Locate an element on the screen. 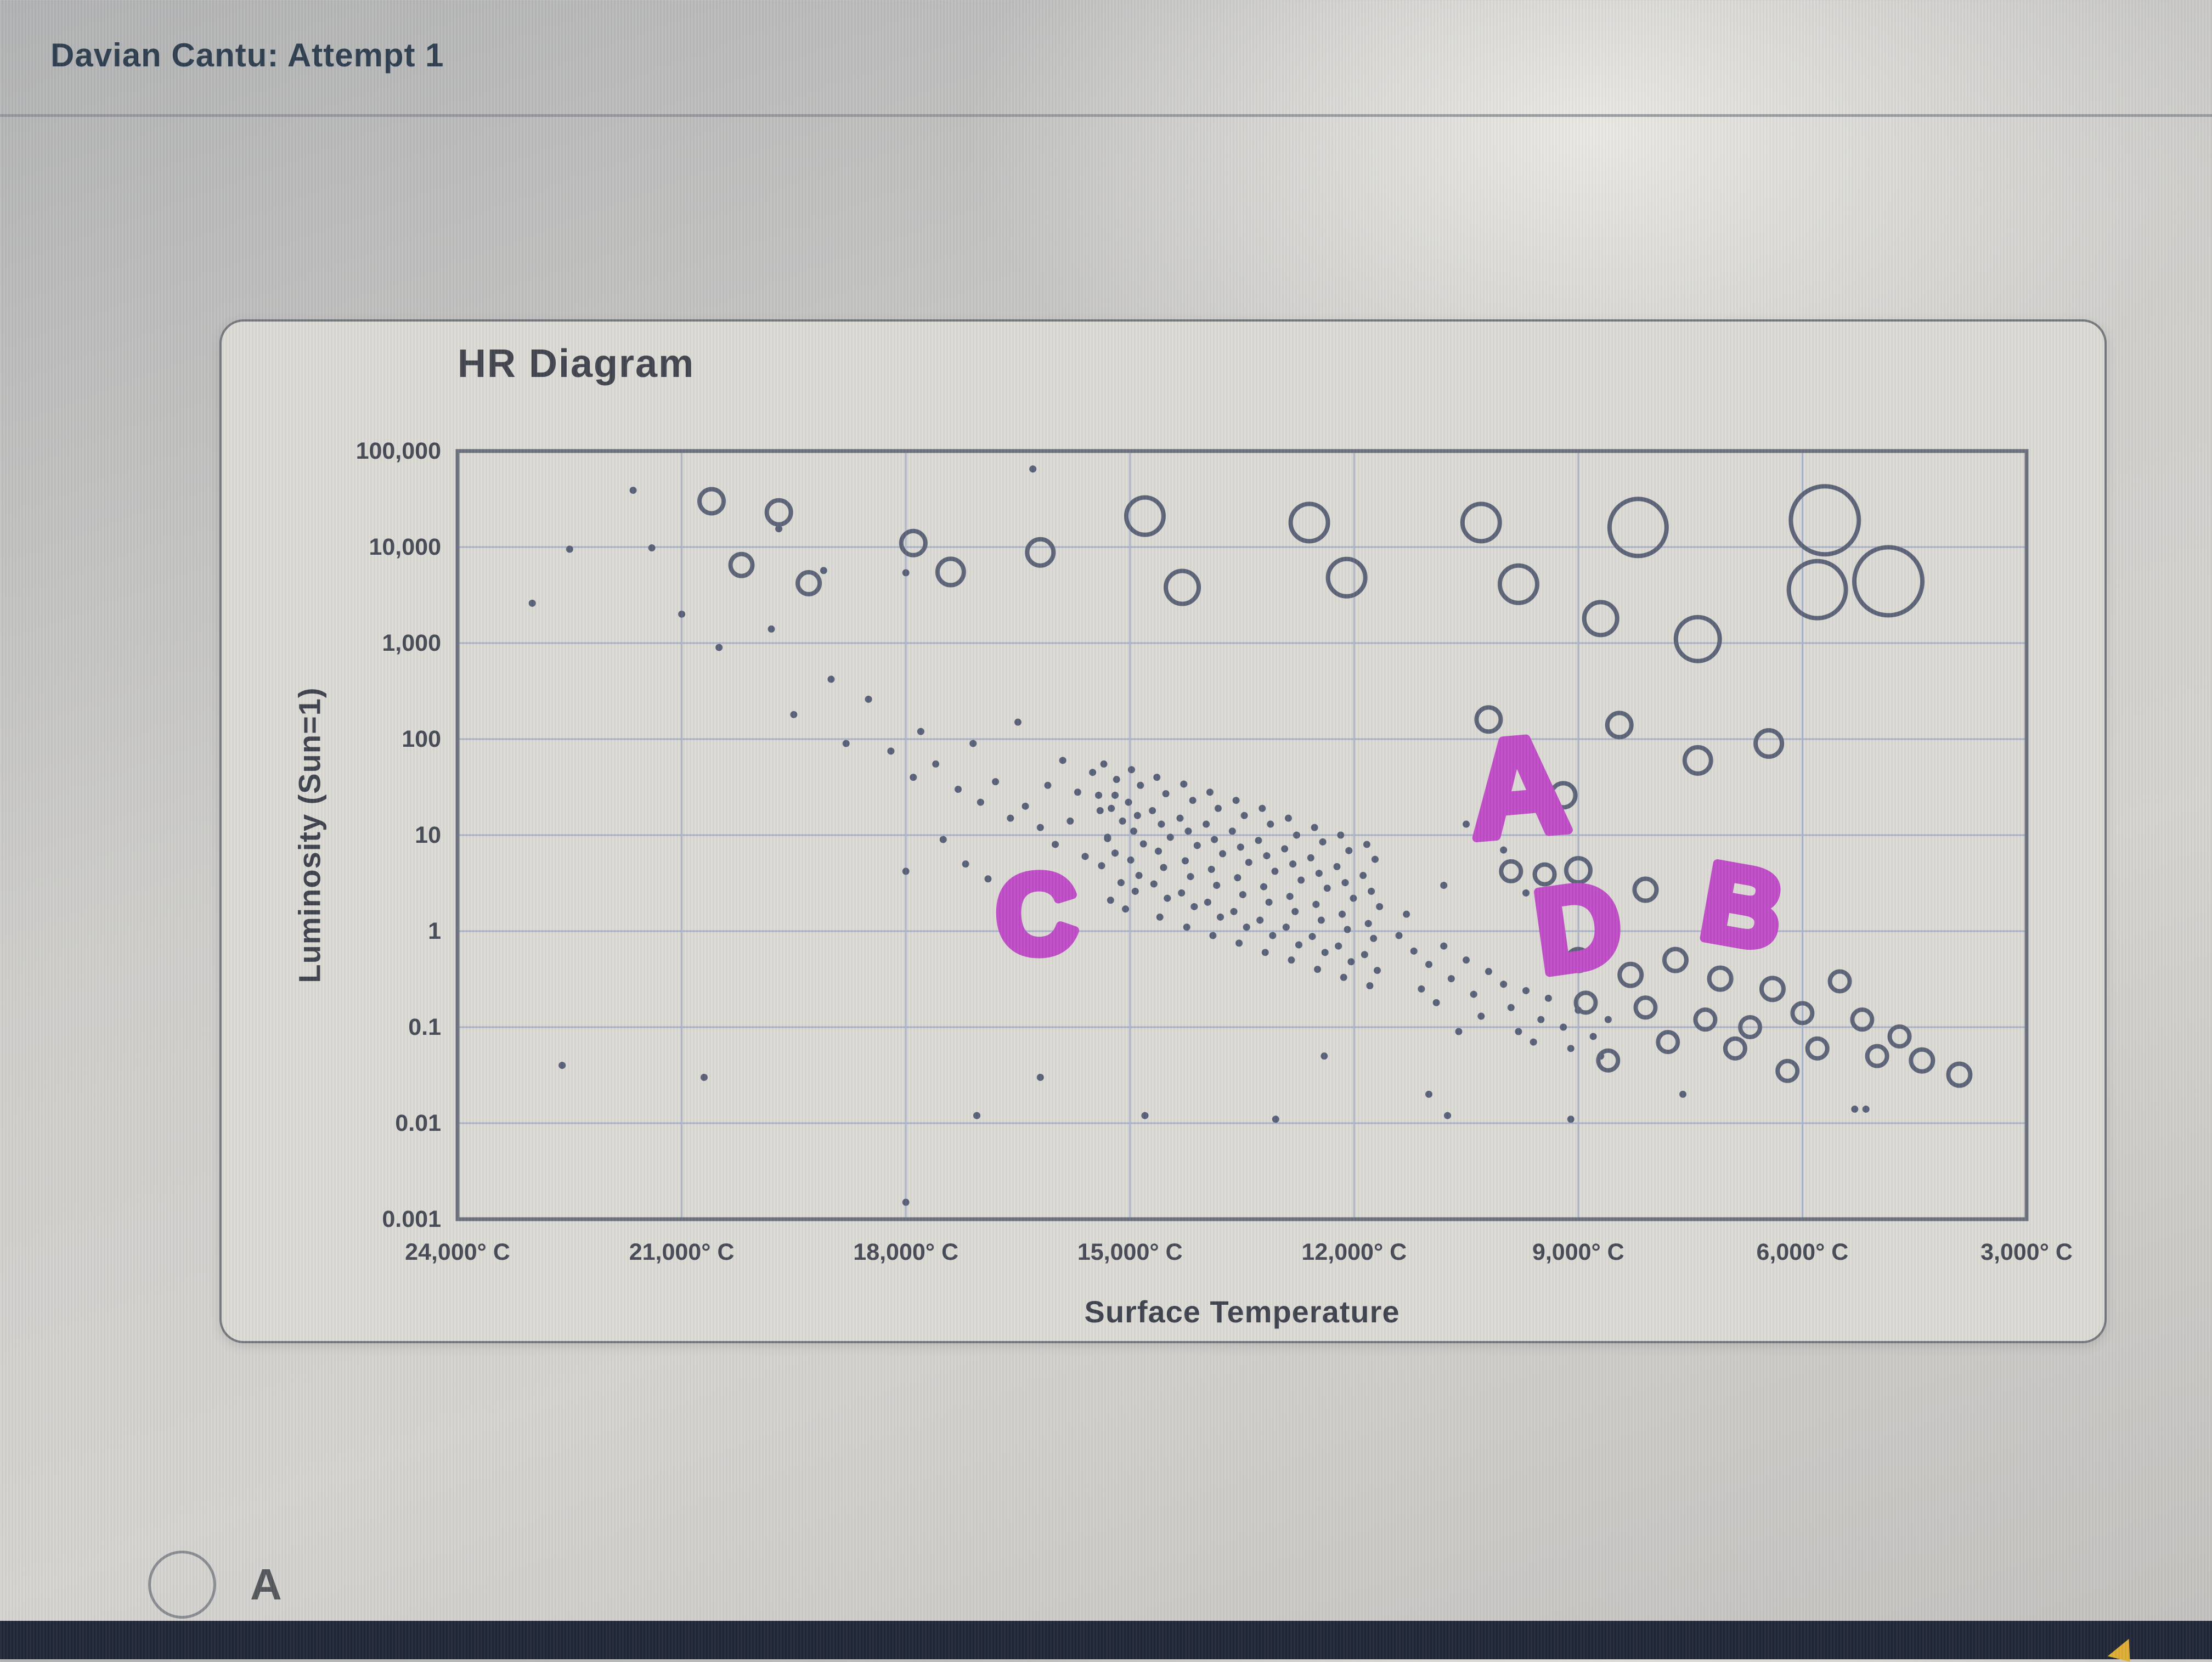 Image resolution: width=2212 pixels, height=1662 pixels. y-tick-label: 1,000 is located at coordinates (411, 643).